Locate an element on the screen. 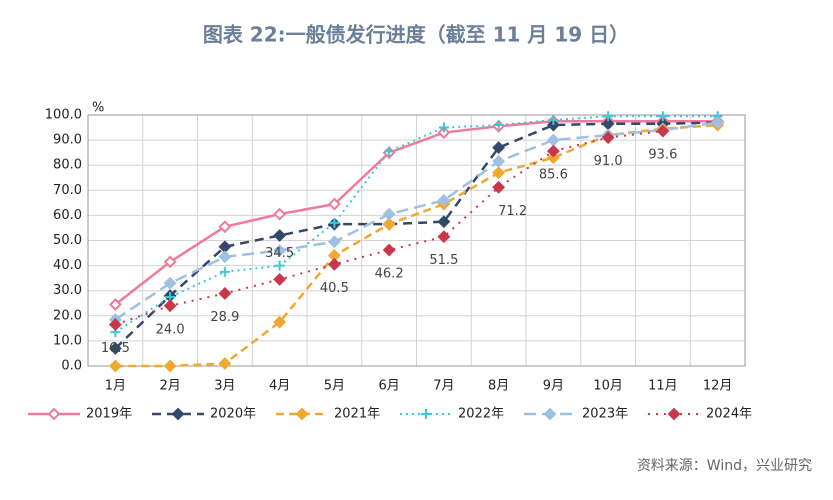 Image resolution: width=833 pixels, height=500 pixels. data-label: 16.5 is located at coordinates (115, 348).